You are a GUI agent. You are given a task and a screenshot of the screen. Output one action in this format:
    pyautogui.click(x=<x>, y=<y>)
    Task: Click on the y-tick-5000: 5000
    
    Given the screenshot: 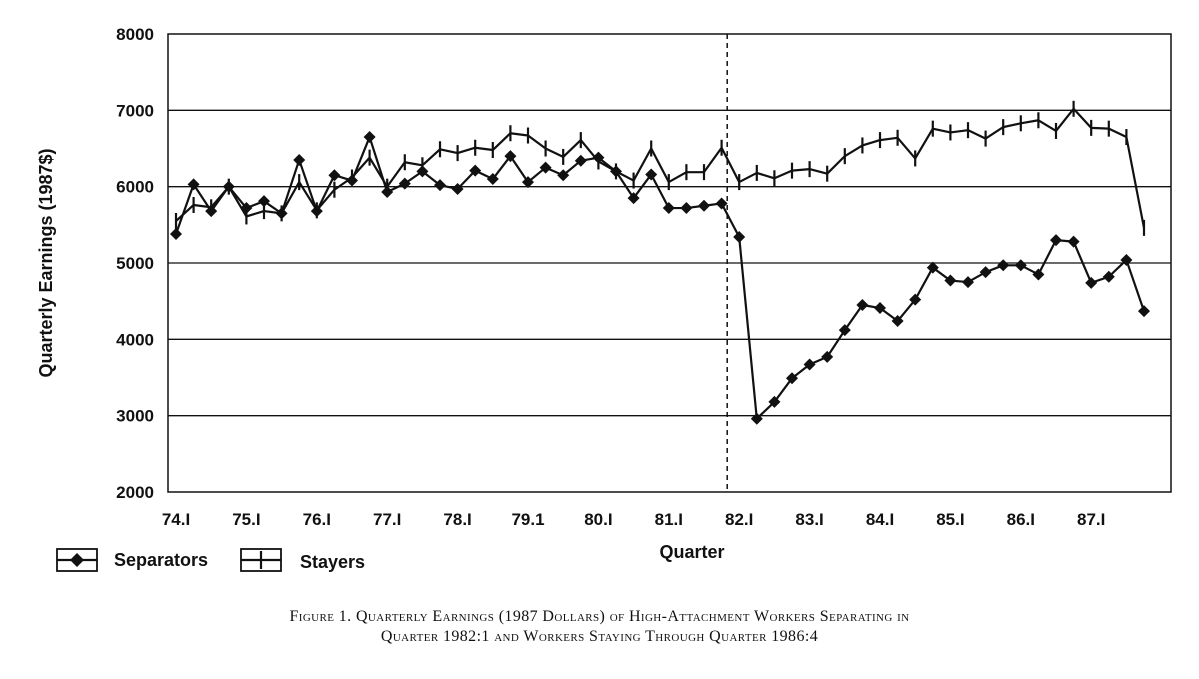 What is the action you would take?
    pyautogui.click(x=135, y=263)
    